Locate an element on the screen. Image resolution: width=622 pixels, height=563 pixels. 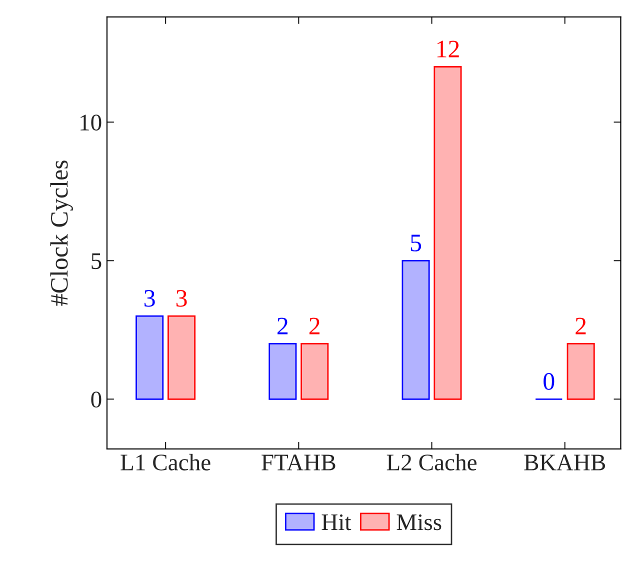
legend-label: Miss is located at coordinates (419, 522).